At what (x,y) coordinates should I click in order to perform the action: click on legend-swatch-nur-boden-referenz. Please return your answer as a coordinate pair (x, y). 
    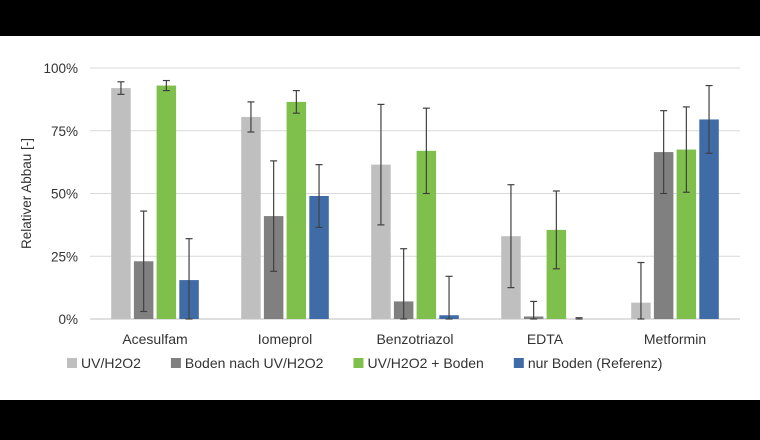
    Looking at the image, I should click on (518, 363).